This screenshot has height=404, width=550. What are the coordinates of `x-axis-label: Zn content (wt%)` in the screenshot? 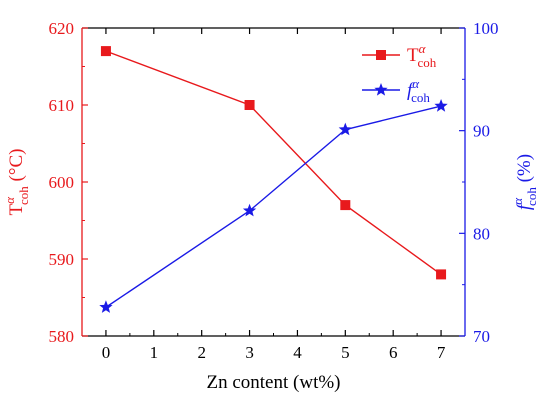 It's located at (273, 382).